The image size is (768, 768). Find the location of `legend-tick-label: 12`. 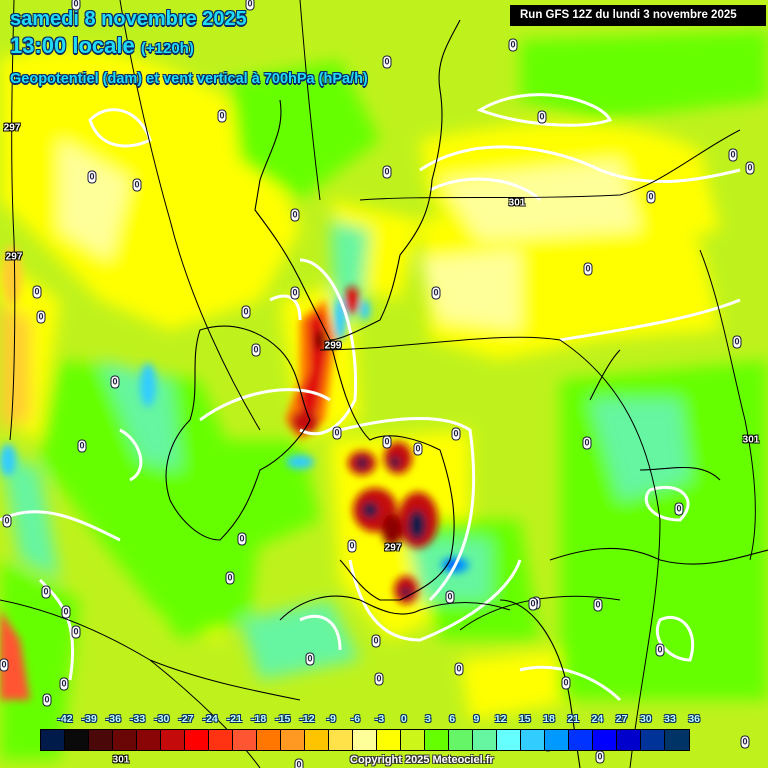

legend-tick-label: 12 is located at coordinates (500, 719).